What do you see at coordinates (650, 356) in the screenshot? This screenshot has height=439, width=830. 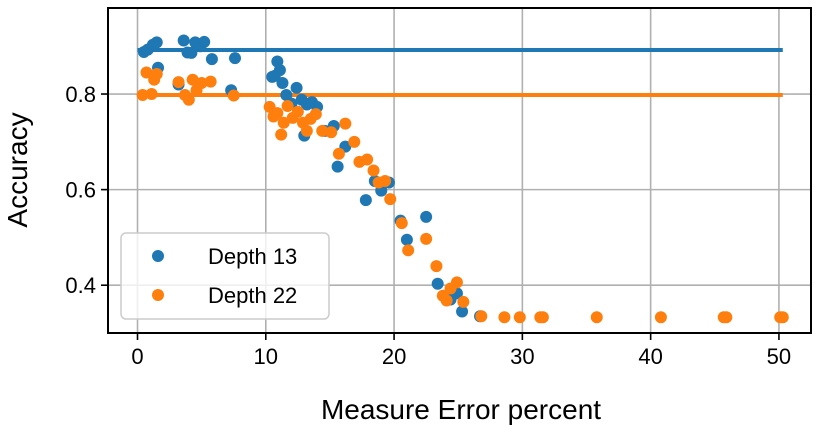 I see `x-tick-label: 40` at bounding box center [650, 356].